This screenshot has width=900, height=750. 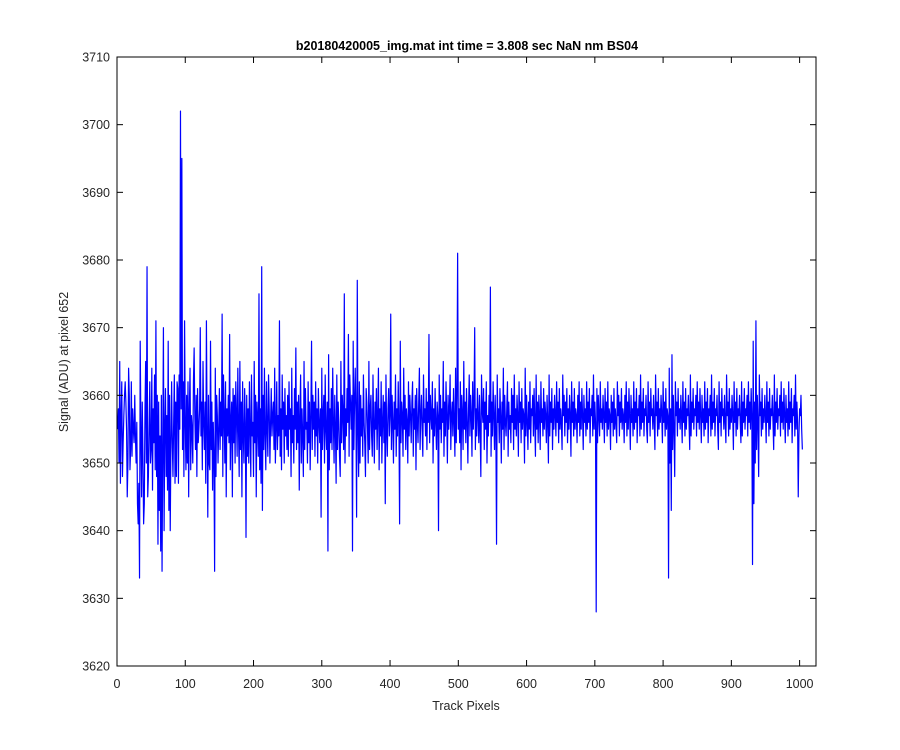 What do you see at coordinates (466, 706) in the screenshot?
I see `x-axis-label: Track Pixels` at bounding box center [466, 706].